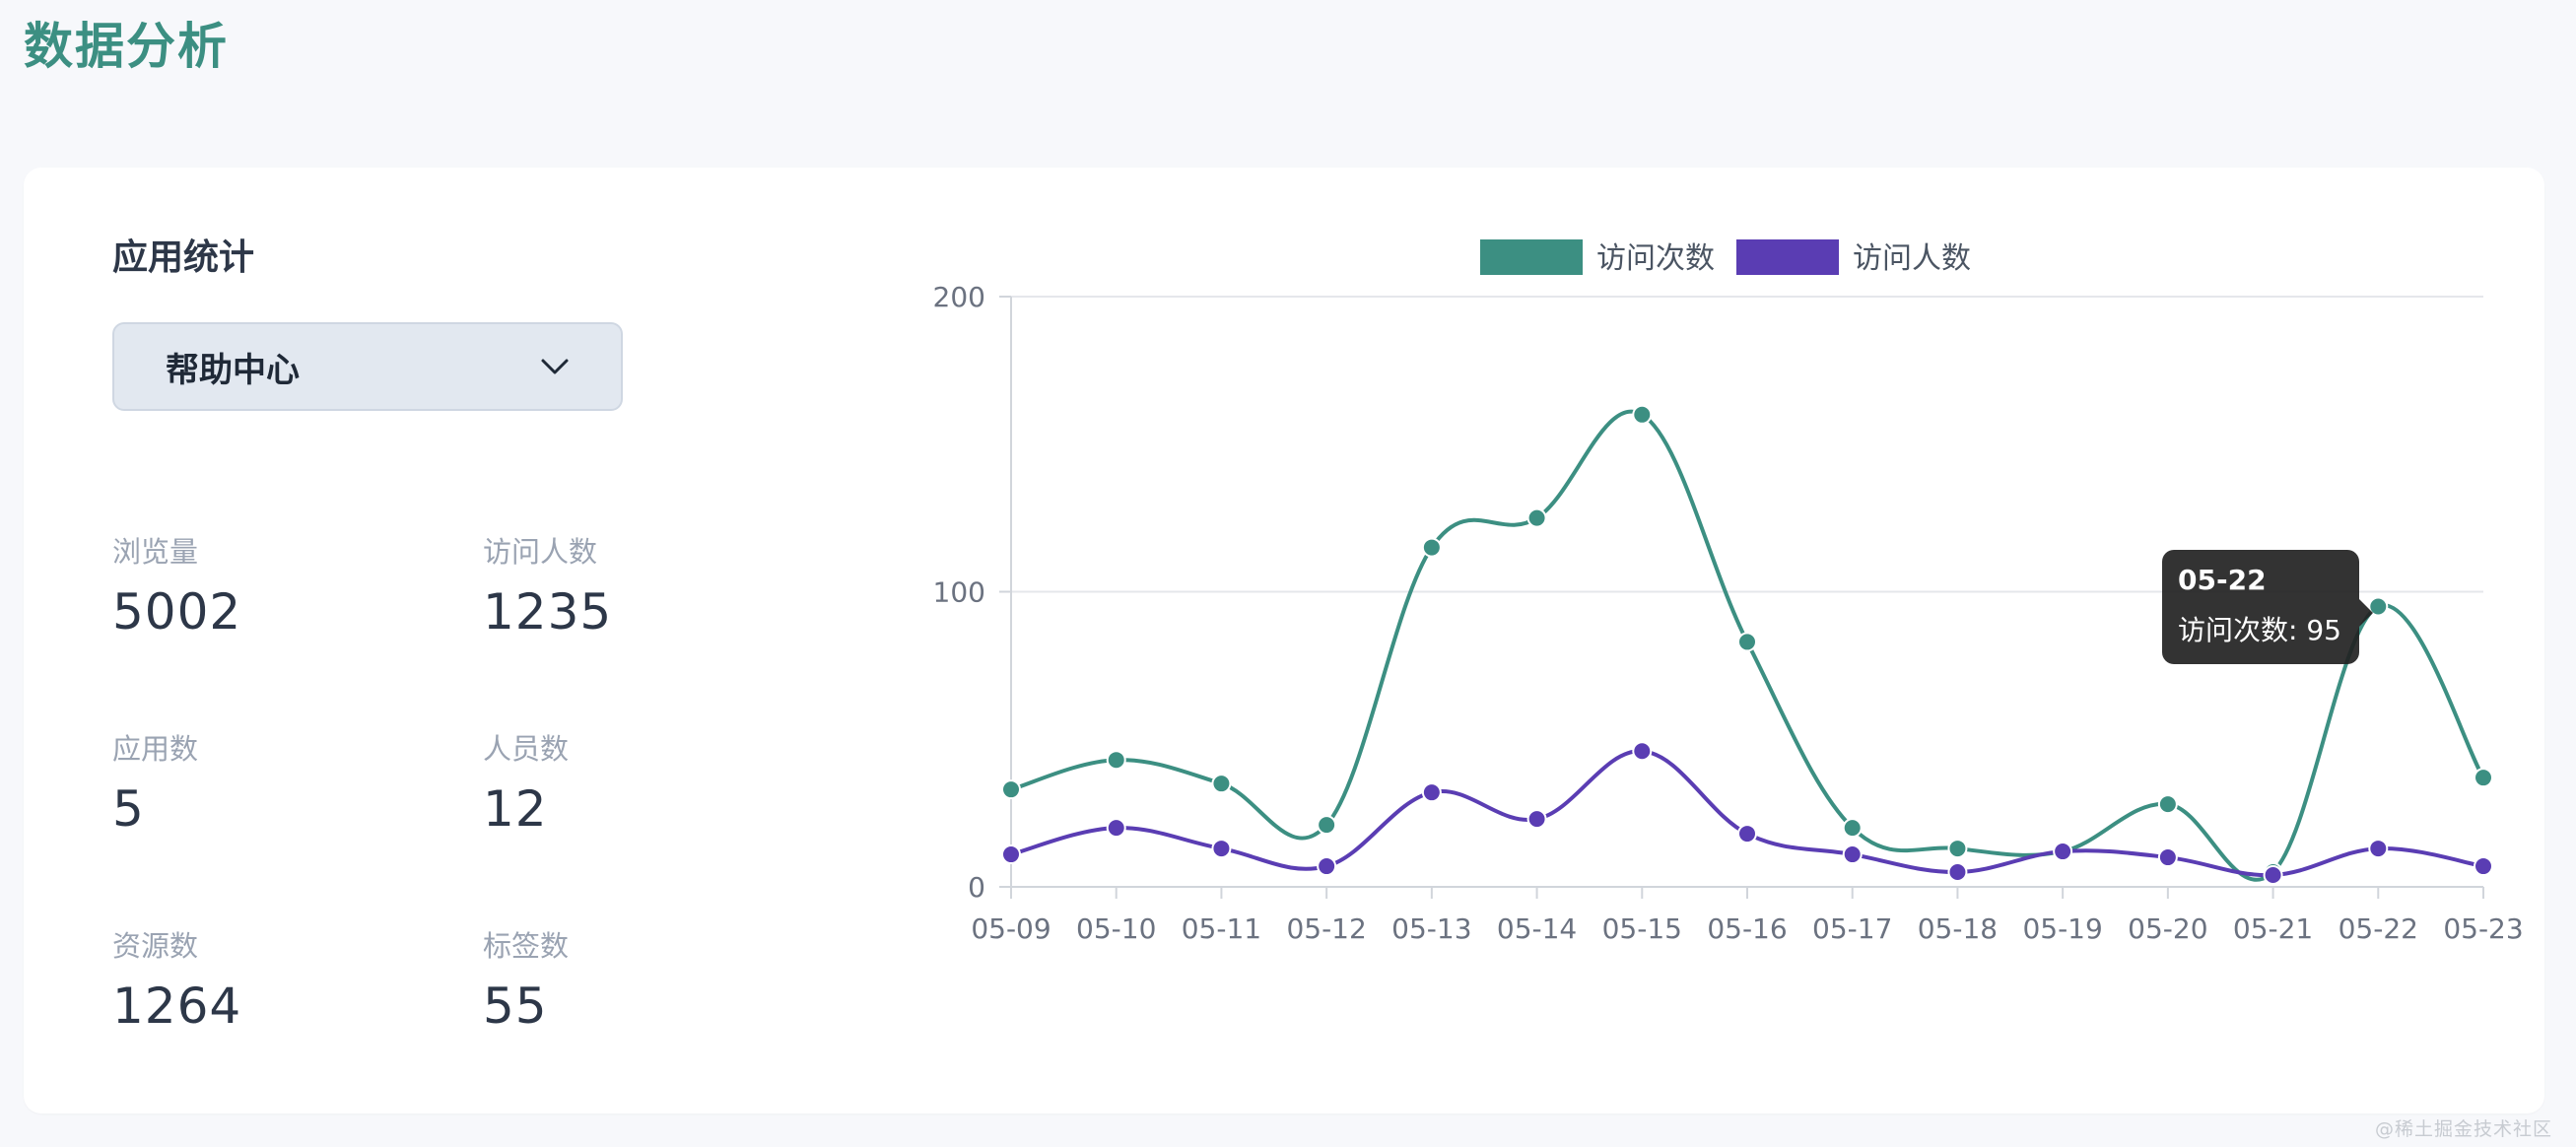 This screenshot has width=2576, height=1147. What do you see at coordinates (1116, 928) in the screenshot?
I see `x-tick-label: 05-10` at bounding box center [1116, 928].